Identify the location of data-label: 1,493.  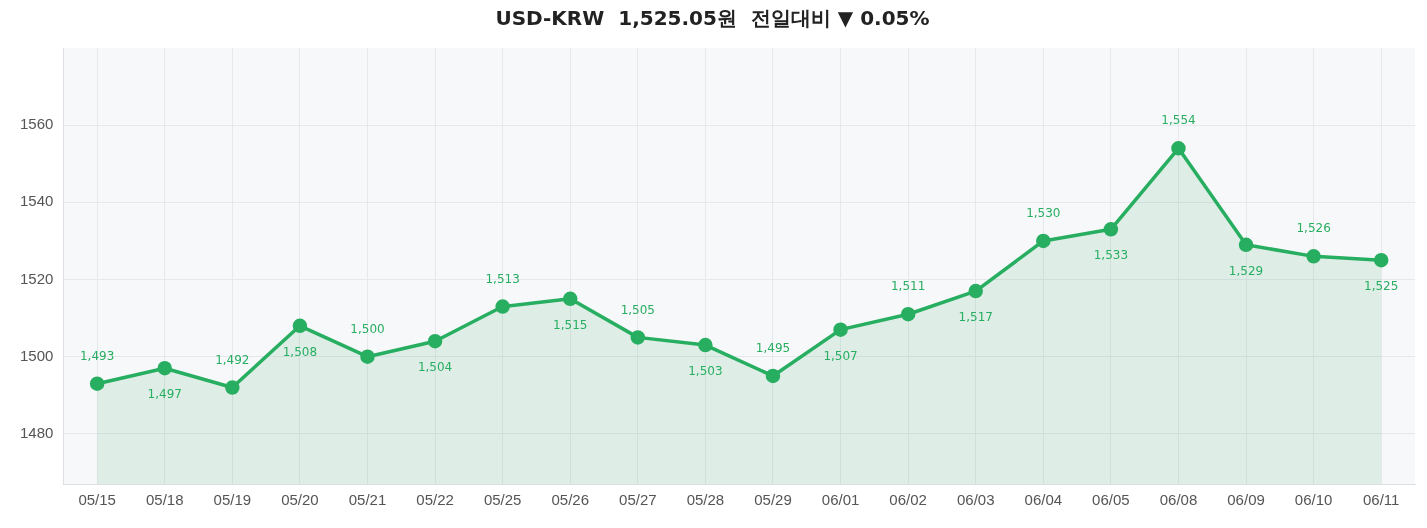
(97, 355).